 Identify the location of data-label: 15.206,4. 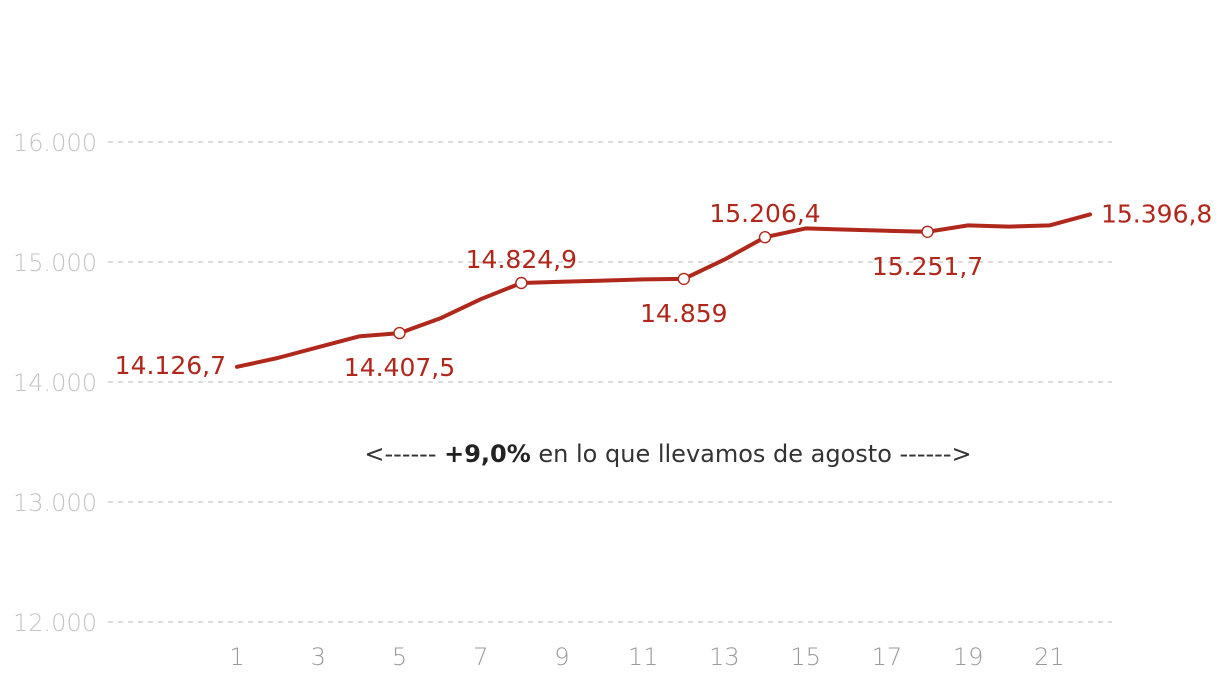
(764, 213).